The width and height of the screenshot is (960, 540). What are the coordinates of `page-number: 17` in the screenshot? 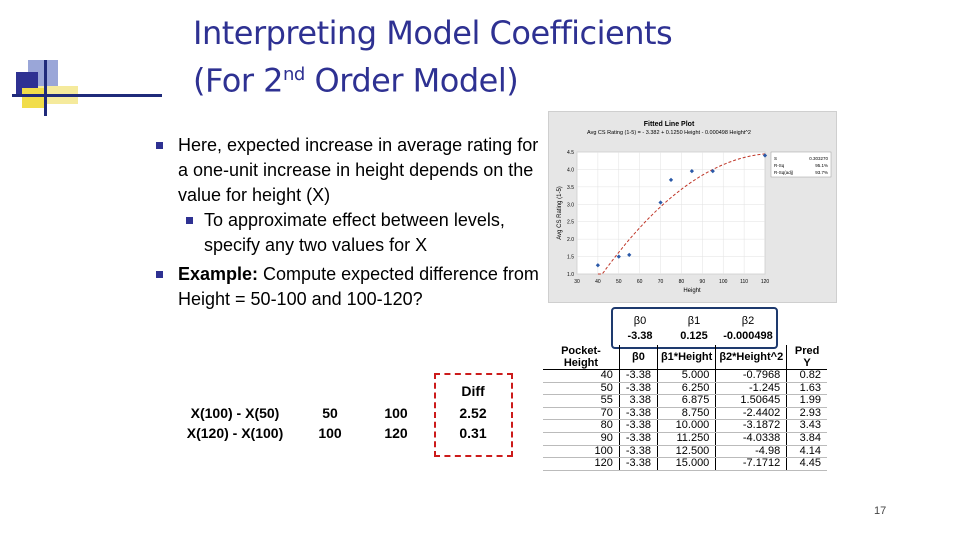 It's located at (880, 511).